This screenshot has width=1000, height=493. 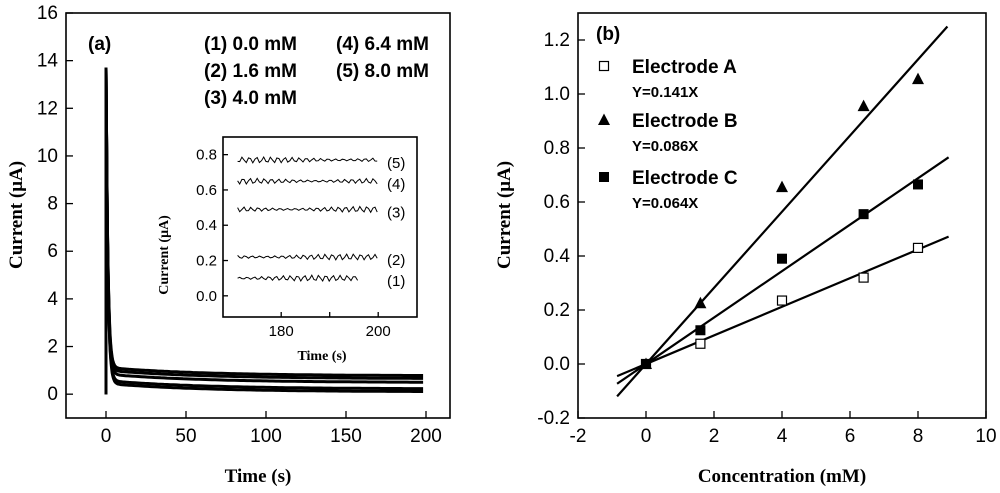 I want to click on panel-a-ytick-label: 10, so click(x=47, y=156).